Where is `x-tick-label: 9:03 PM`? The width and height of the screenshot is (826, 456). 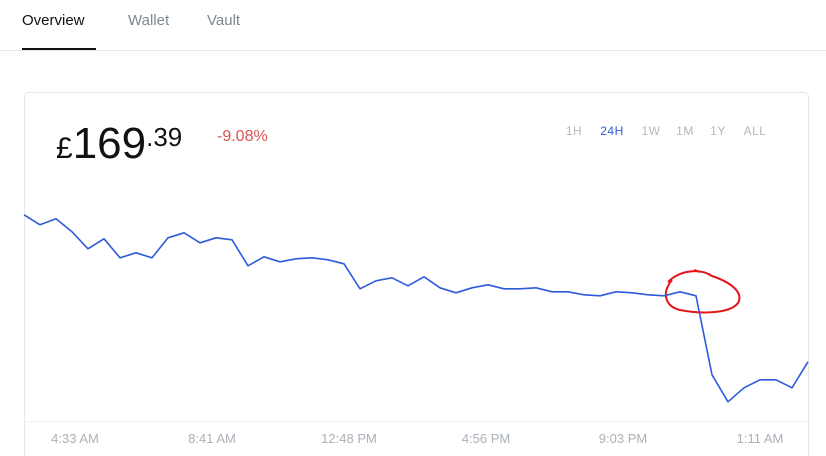 x-tick-label: 9:03 PM is located at coordinates (623, 438).